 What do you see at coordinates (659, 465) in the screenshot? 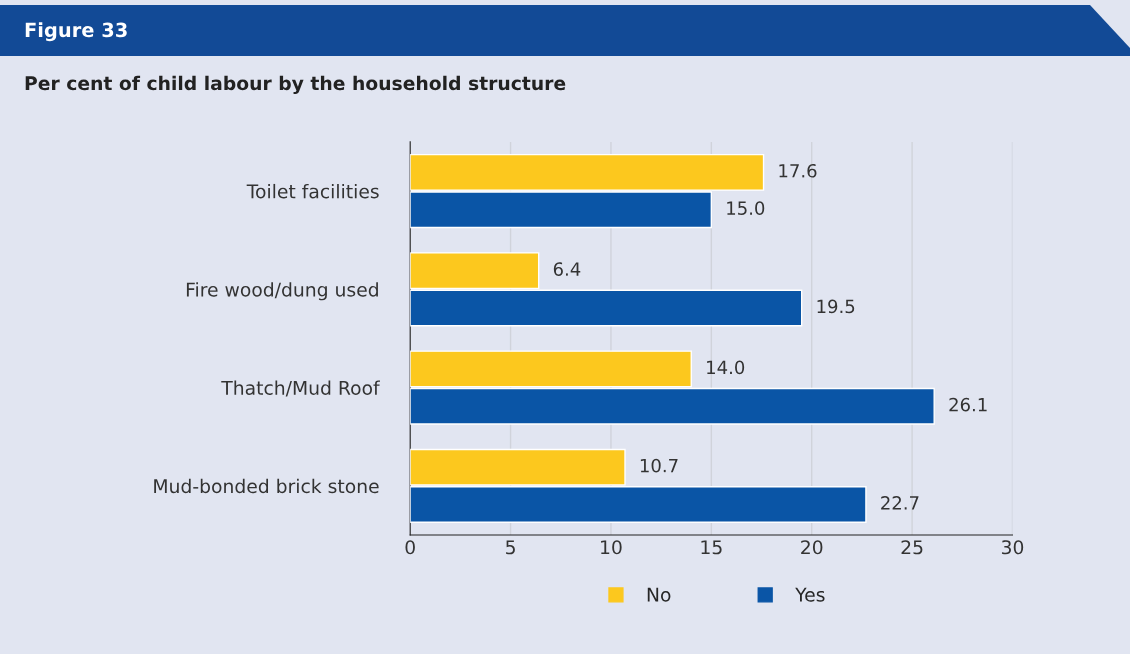
I see `data-label: 10.7` at bounding box center [659, 465].